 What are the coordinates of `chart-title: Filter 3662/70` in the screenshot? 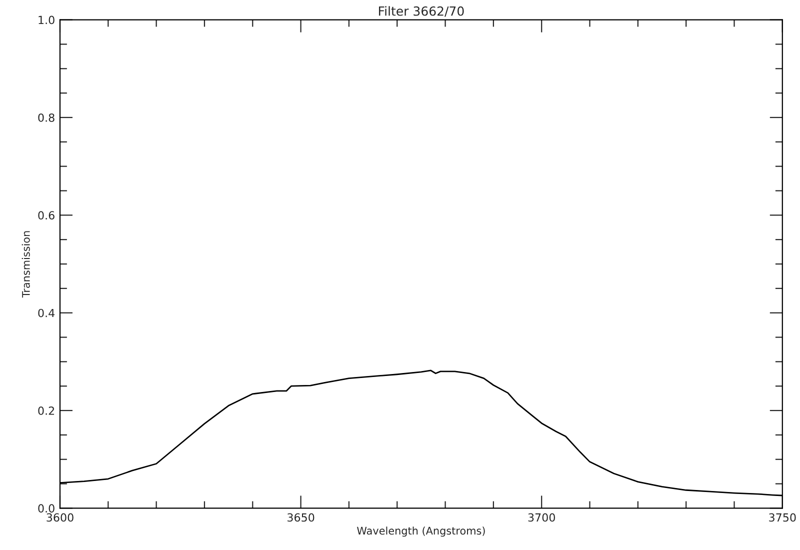 It's located at (421, 11).